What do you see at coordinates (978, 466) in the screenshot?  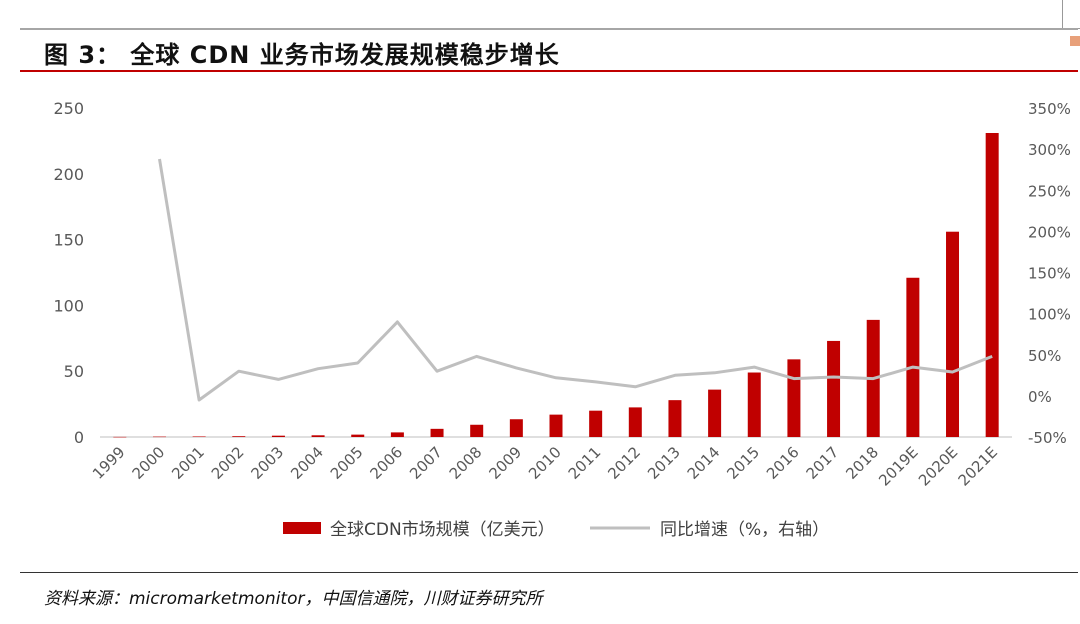 I see `category-label: 2021E` at bounding box center [978, 466].